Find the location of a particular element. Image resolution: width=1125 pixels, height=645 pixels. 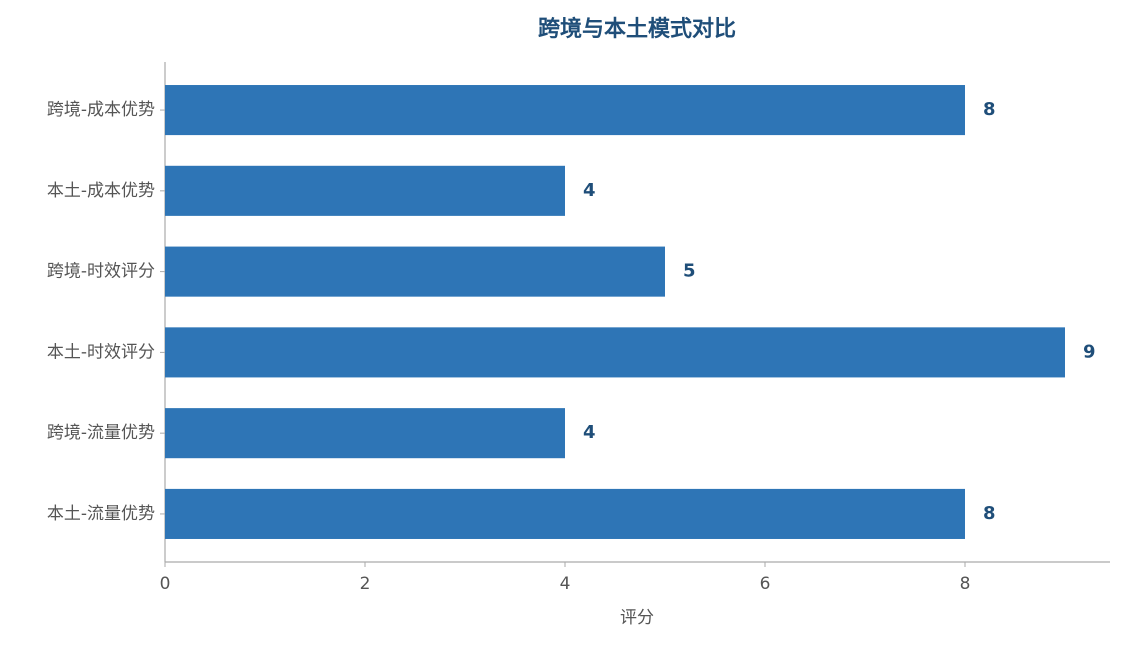

chart-title: 跨境与本土模式对比 is located at coordinates (637, 29).